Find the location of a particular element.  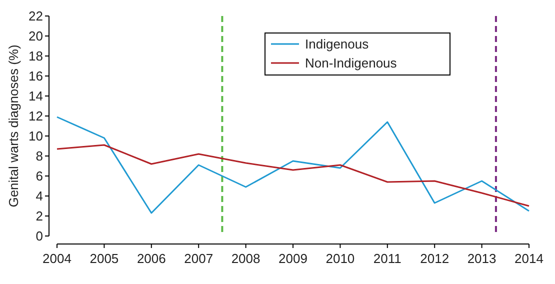

y-tick-label: 18 is located at coordinates (35, 56).